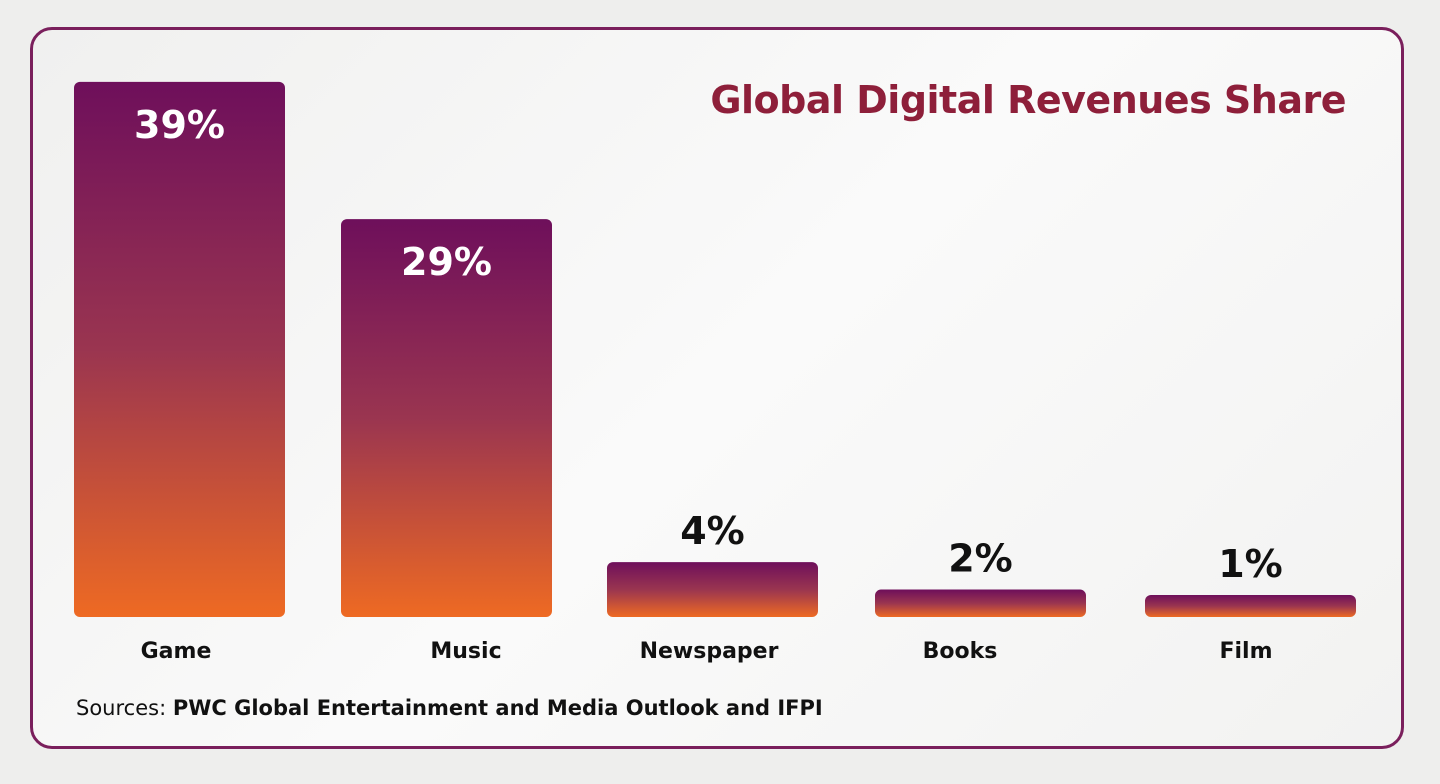  What do you see at coordinates (1250, 606) in the screenshot?
I see `bar-film` at bounding box center [1250, 606].